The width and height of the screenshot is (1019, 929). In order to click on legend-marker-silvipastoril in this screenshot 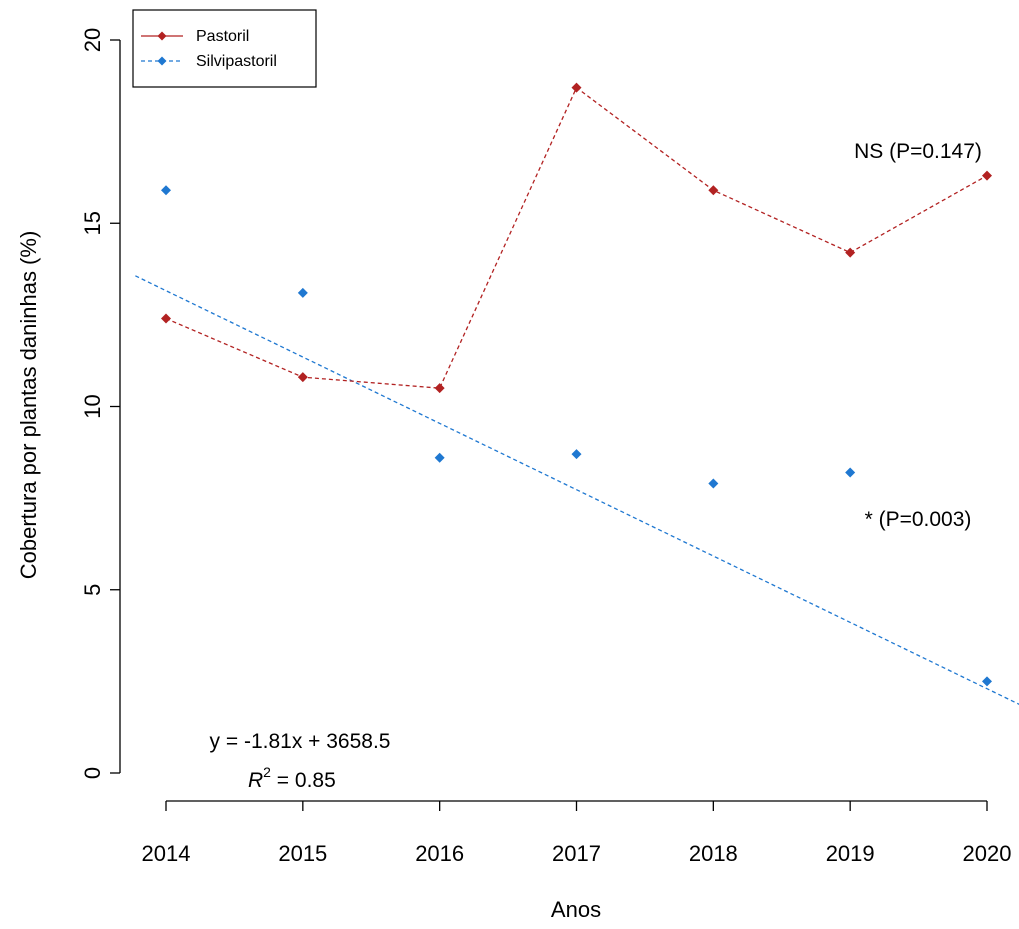, I will do `click(162, 61)`.